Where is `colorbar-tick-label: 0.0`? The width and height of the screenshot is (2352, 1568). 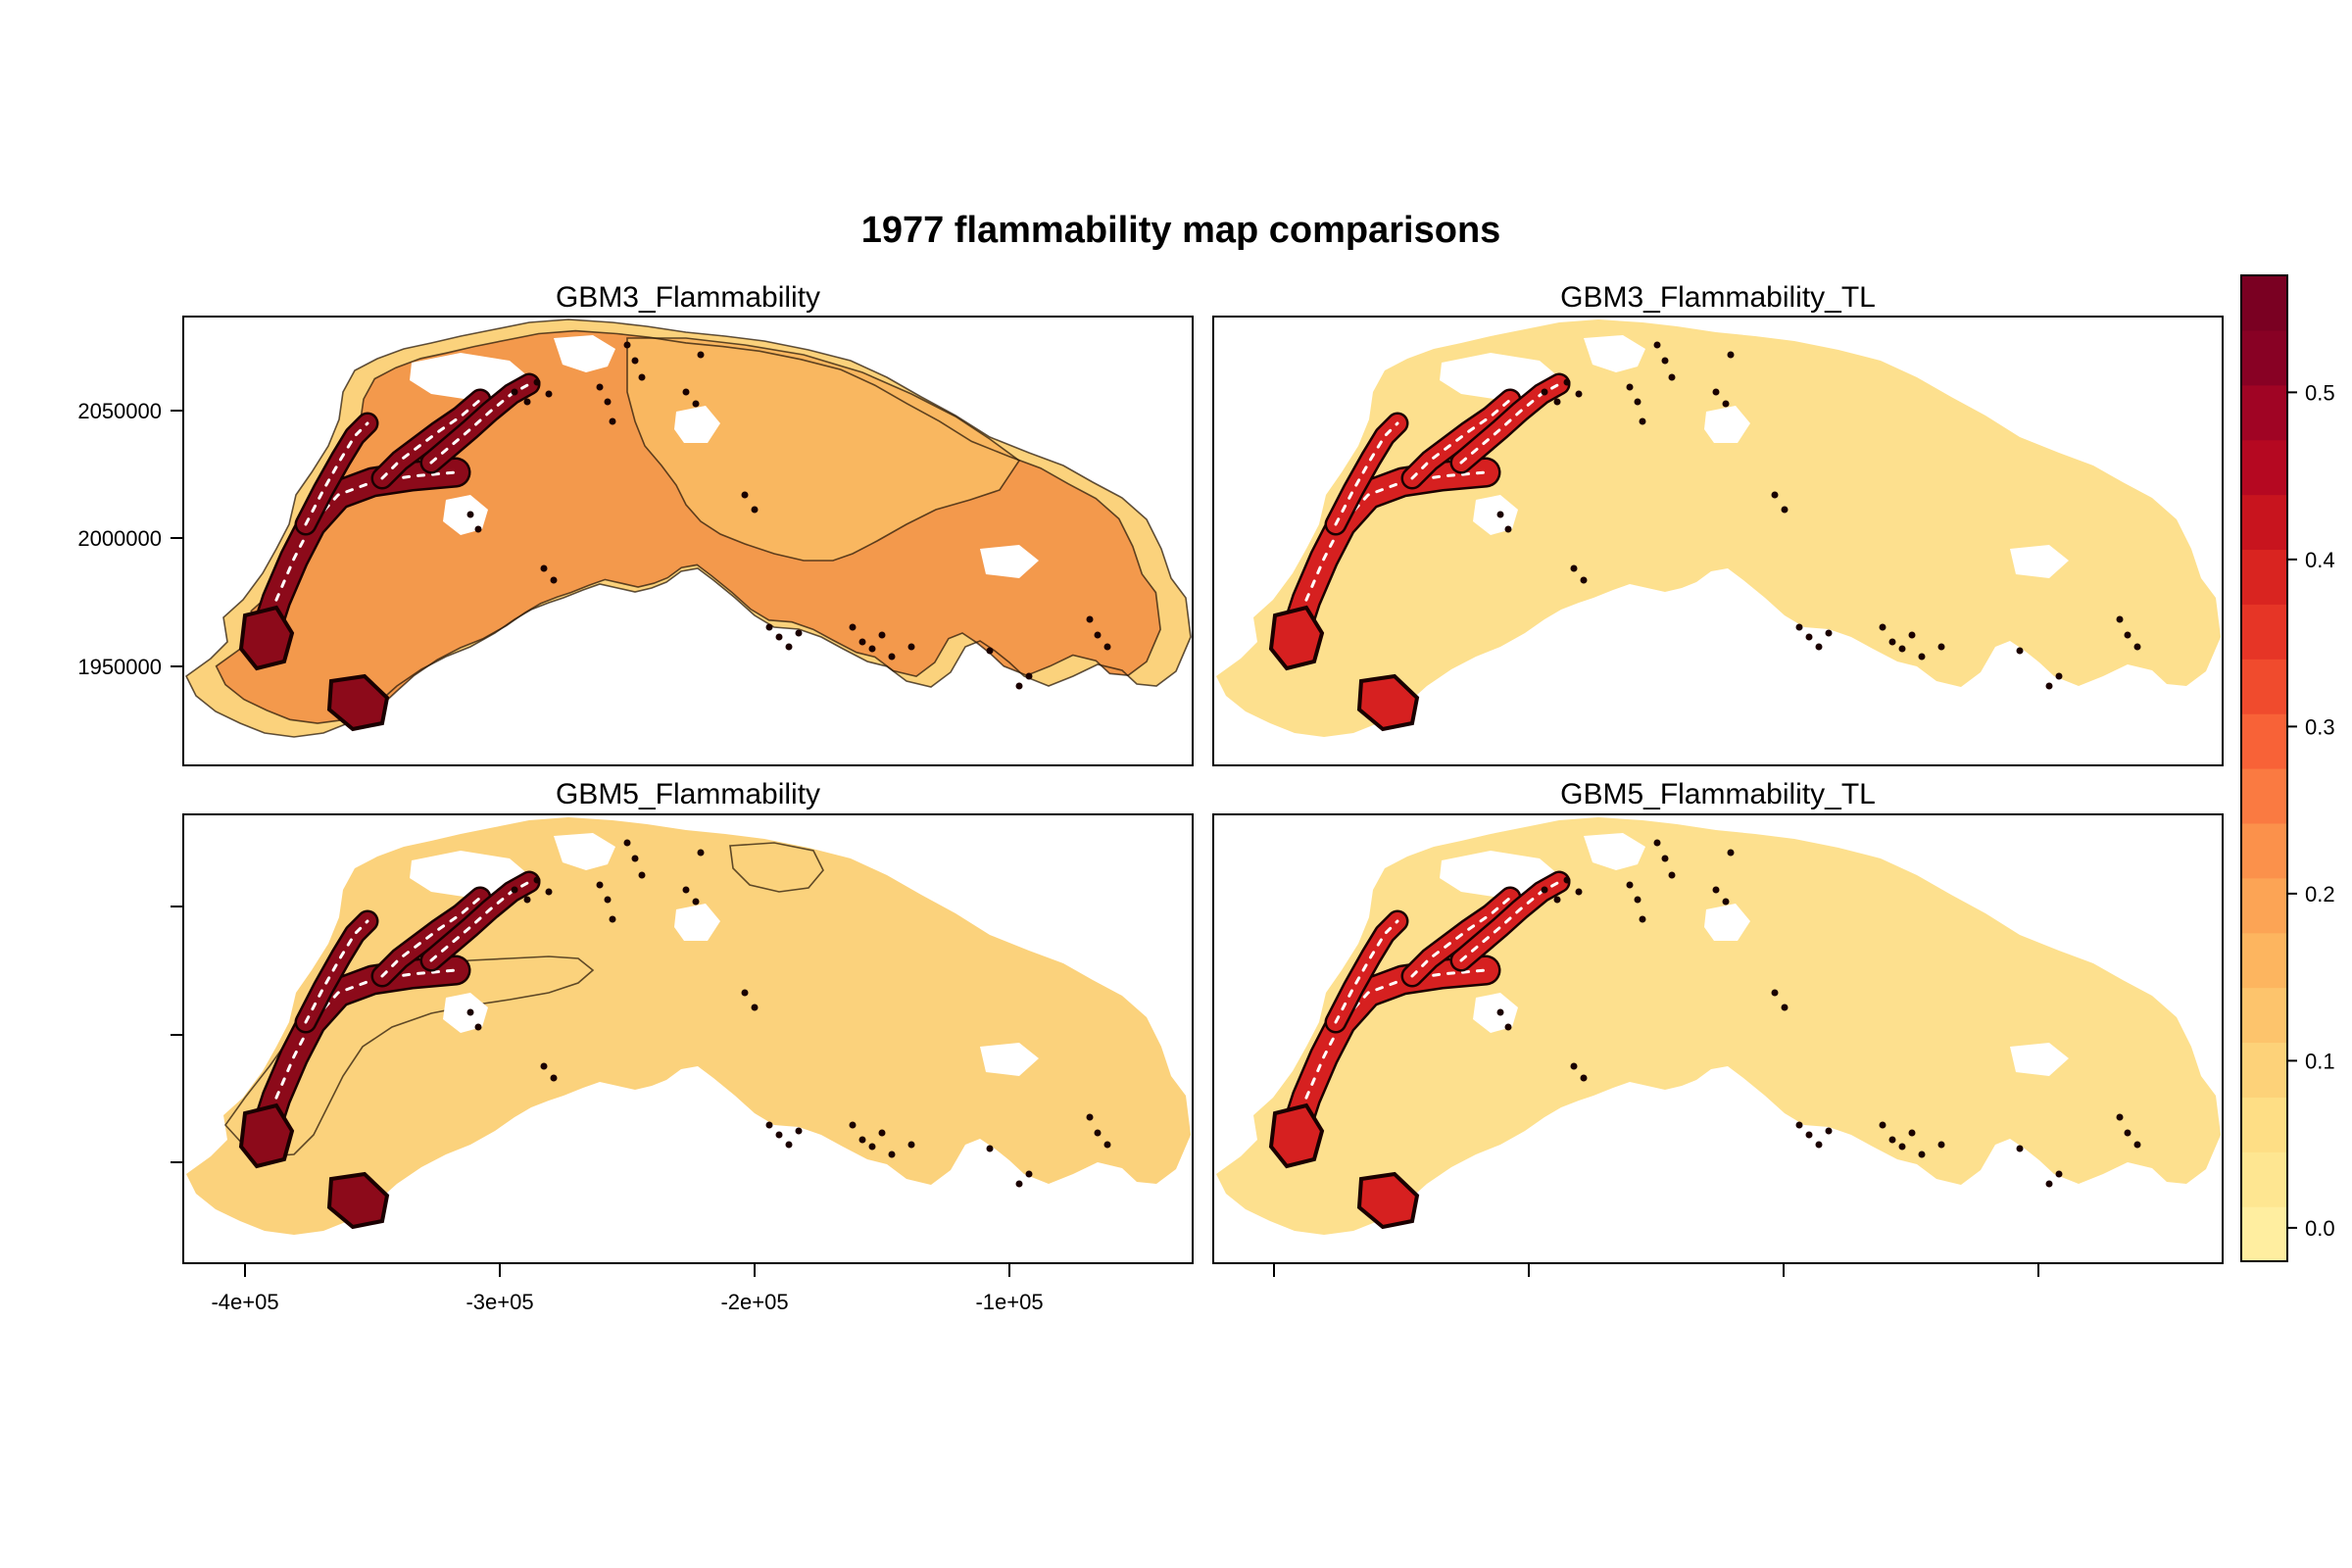 colorbar-tick-label: 0.0 is located at coordinates (2320, 1228).